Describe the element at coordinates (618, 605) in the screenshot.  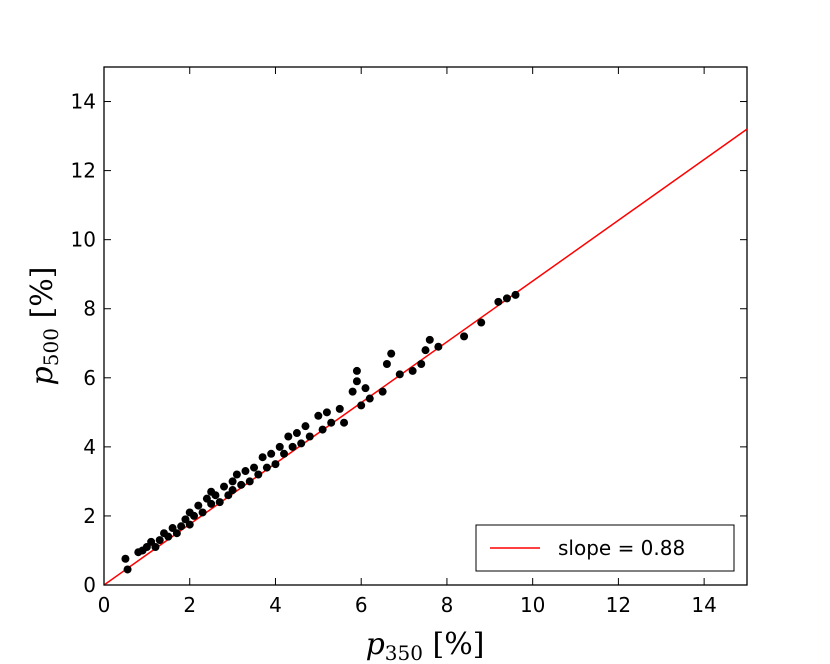
I see `x-tick-label: 12` at that location.